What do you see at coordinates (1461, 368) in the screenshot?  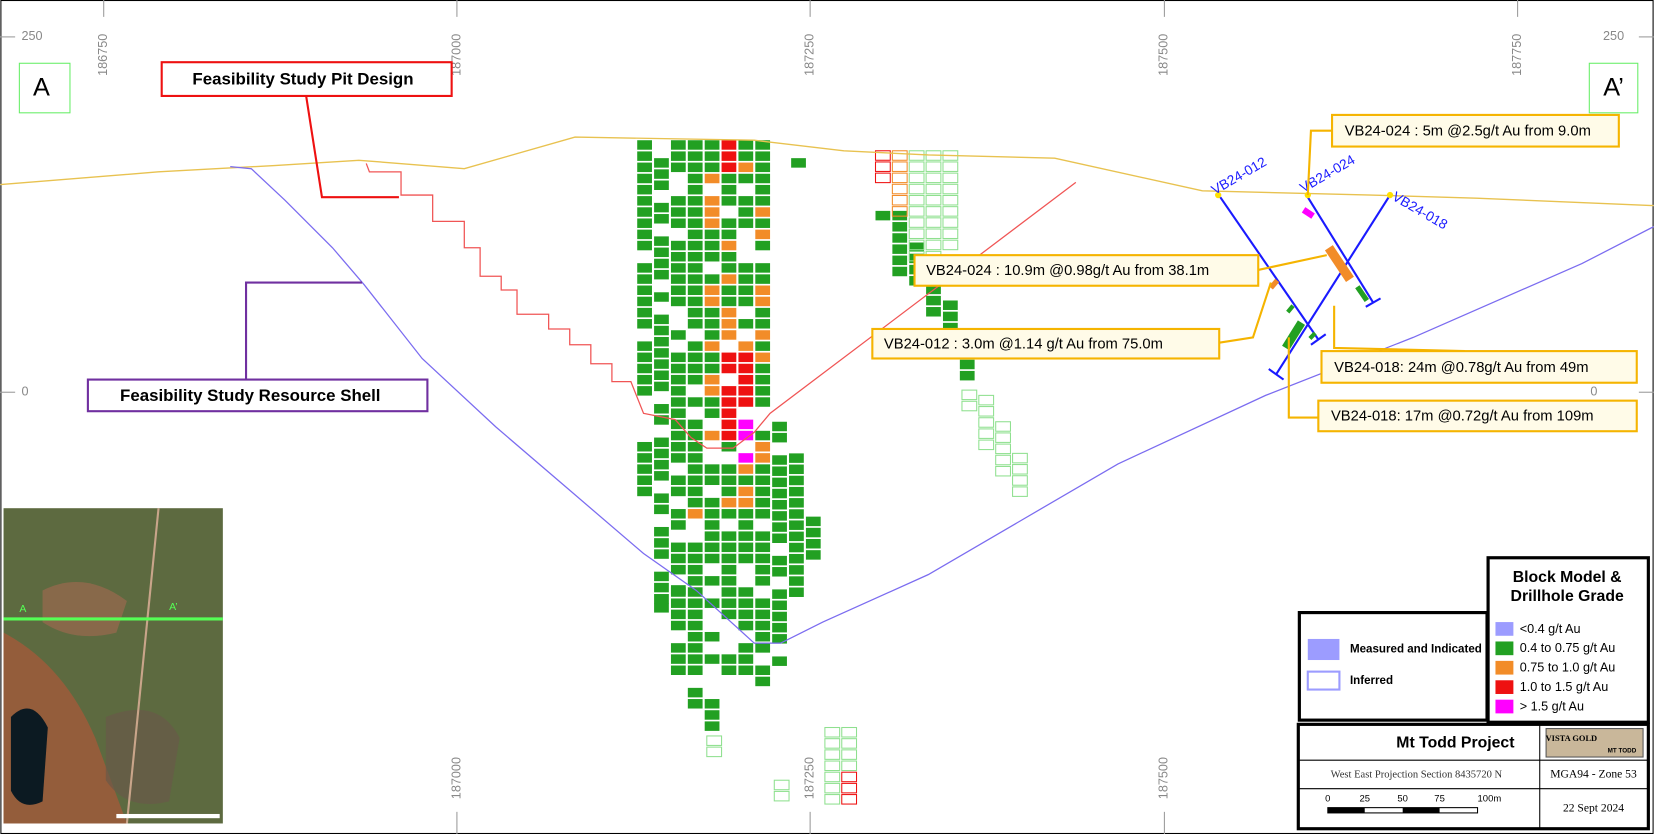 I see `callout: VB24-018: 24m @0.78g/t Au from 49m` at bounding box center [1461, 368].